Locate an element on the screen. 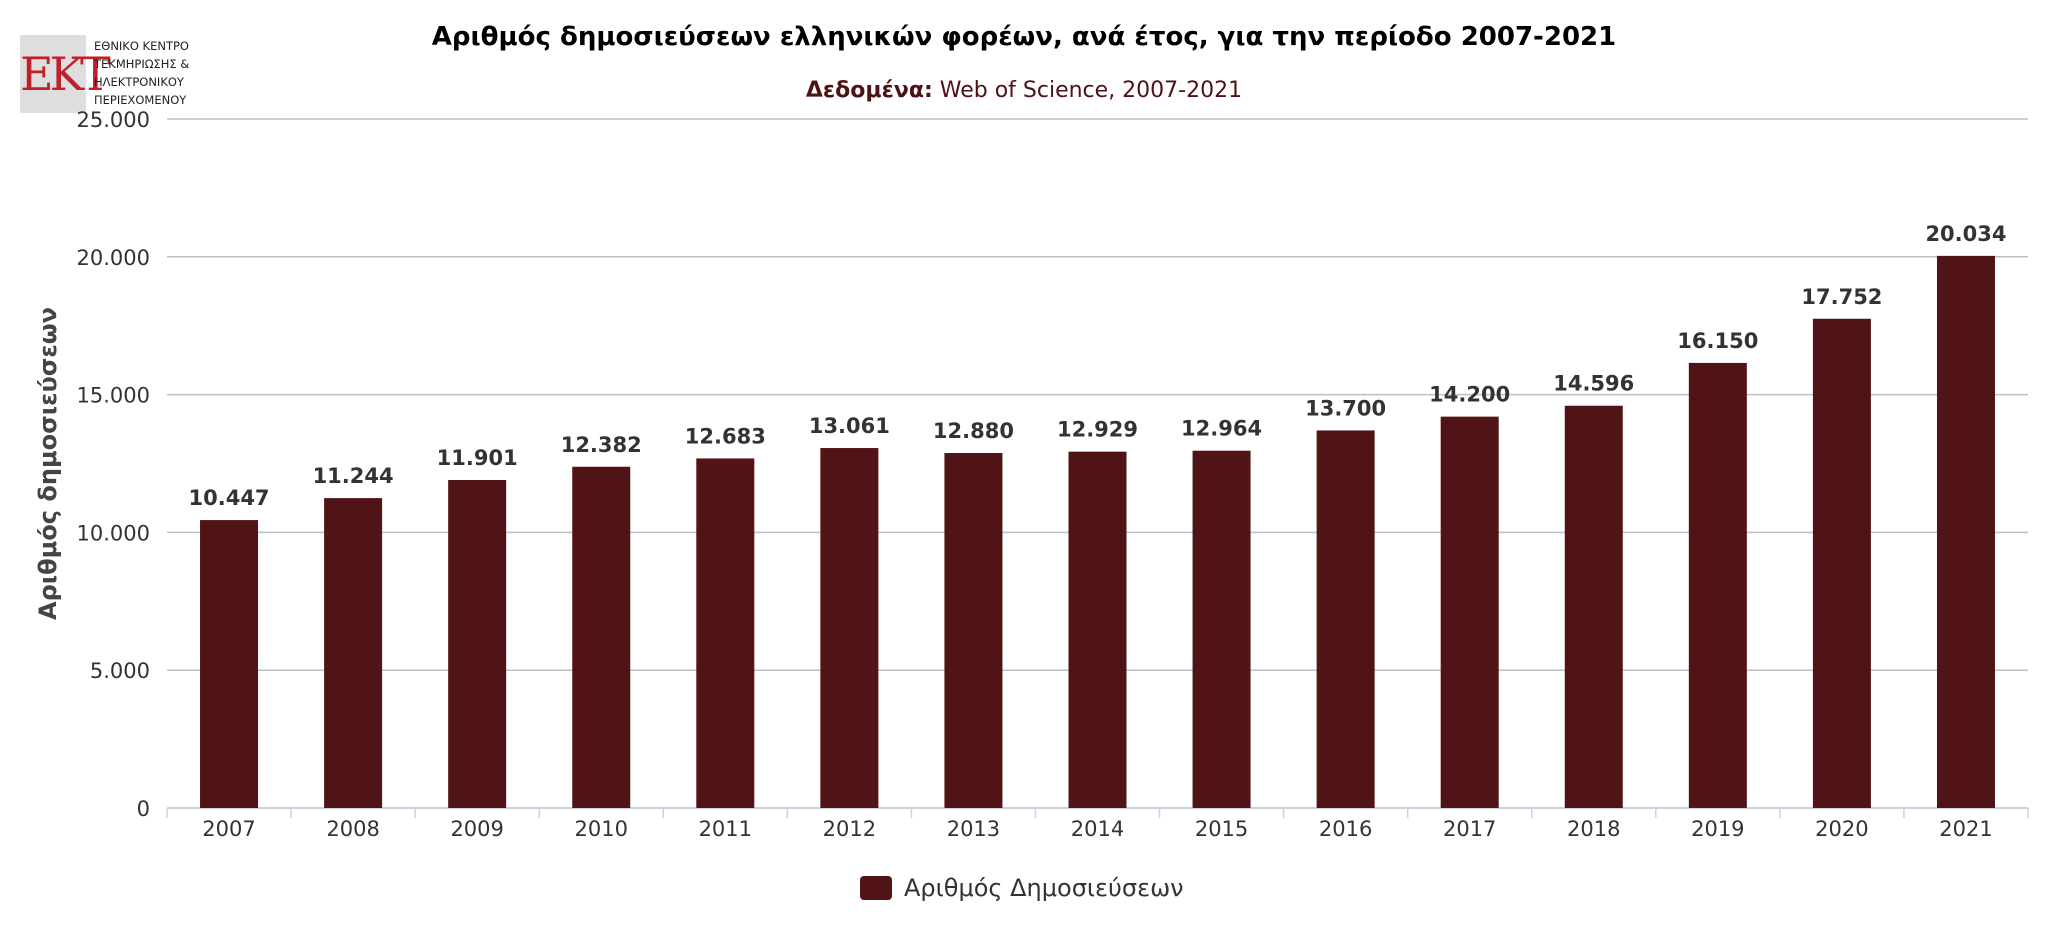 Image resolution: width=2048 pixels, height=930 pixels. logo-line: ΠΕΡΙΕΧΟΜΕΝΟΥ is located at coordinates (140, 100).